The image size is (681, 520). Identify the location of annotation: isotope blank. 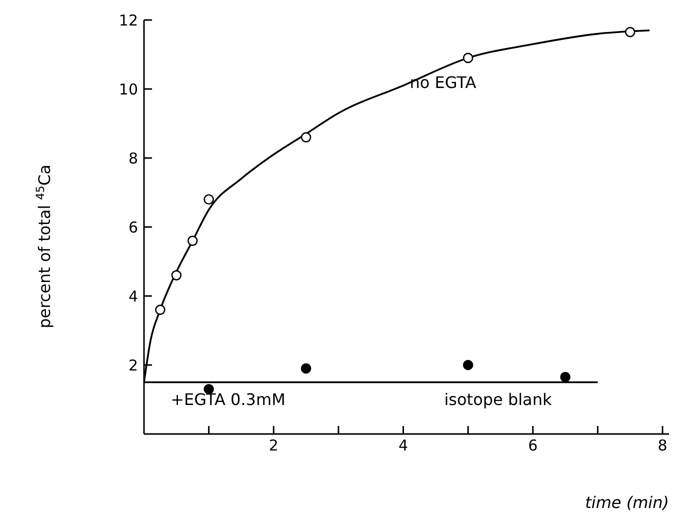
(498, 399).